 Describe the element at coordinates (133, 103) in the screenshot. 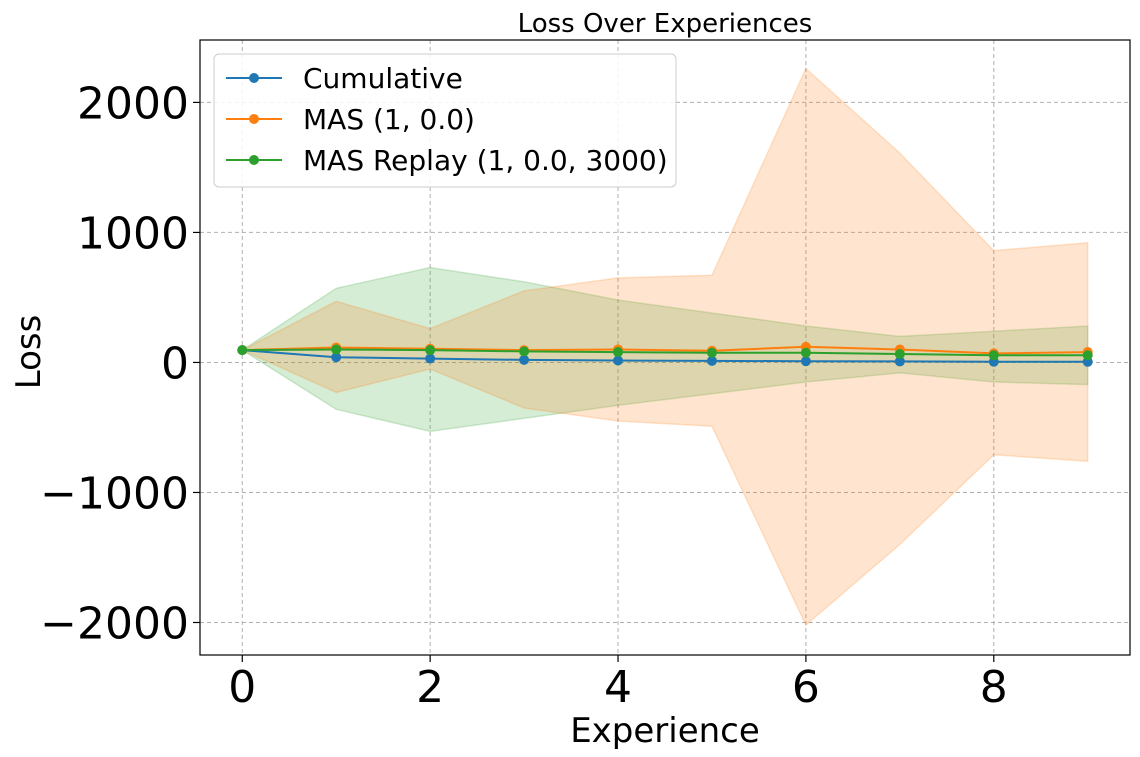

I see `y-tick-label: 2000` at that location.